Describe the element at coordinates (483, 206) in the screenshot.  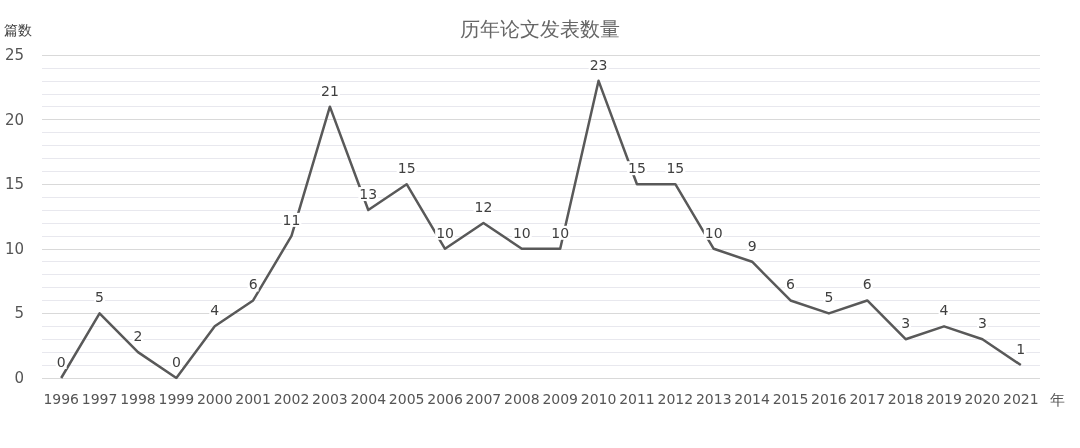
I see `data-label: 12` at that location.